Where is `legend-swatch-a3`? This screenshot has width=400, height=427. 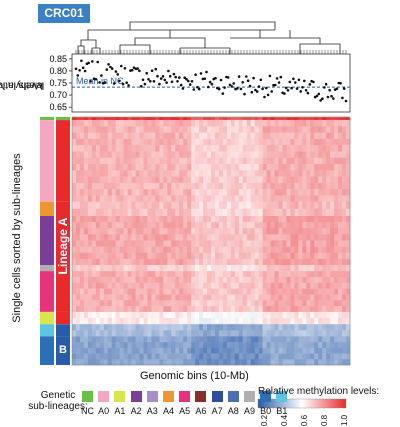 legend-swatch-a3 is located at coordinates (152, 396).